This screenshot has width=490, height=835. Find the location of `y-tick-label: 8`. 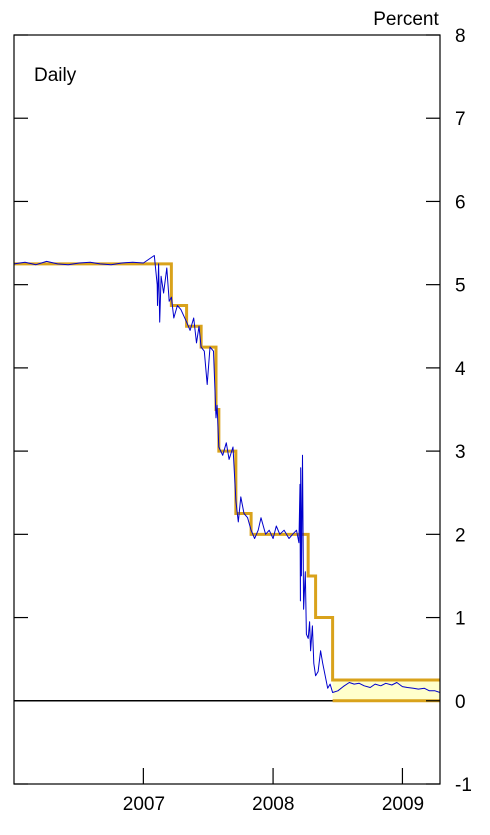

y-tick-label: 8 is located at coordinates (460, 36).